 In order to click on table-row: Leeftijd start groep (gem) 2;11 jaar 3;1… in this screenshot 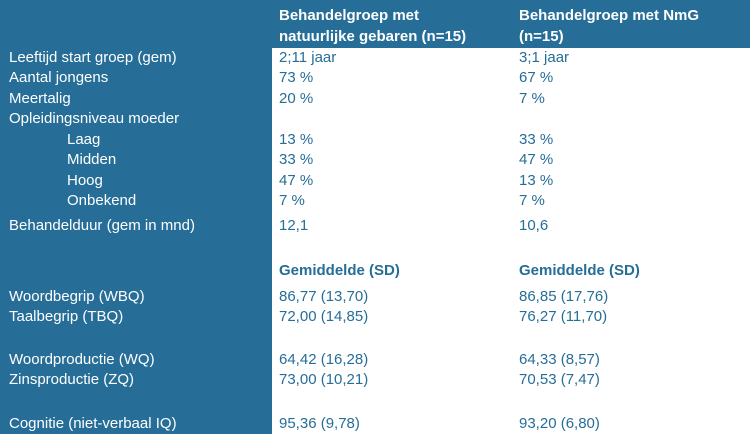, I will do `click(375, 57)`.